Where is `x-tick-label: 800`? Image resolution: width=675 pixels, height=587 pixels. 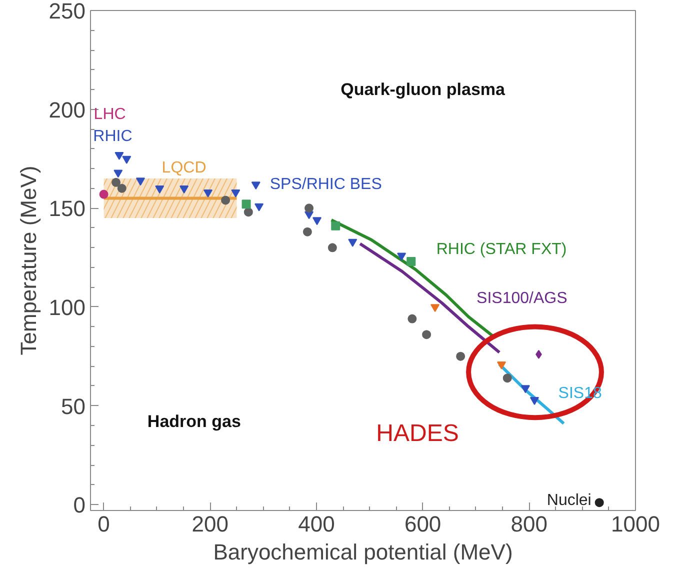
x-tick-label: 800 is located at coordinates (529, 524).